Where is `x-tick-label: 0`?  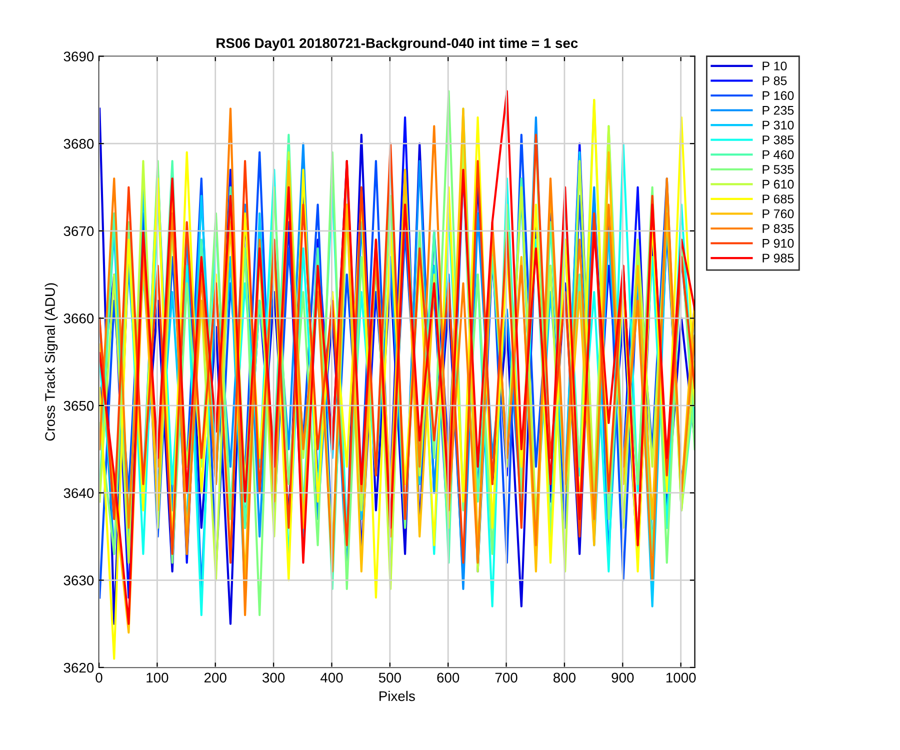 x-tick-label: 0 is located at coordinates (99, 677).